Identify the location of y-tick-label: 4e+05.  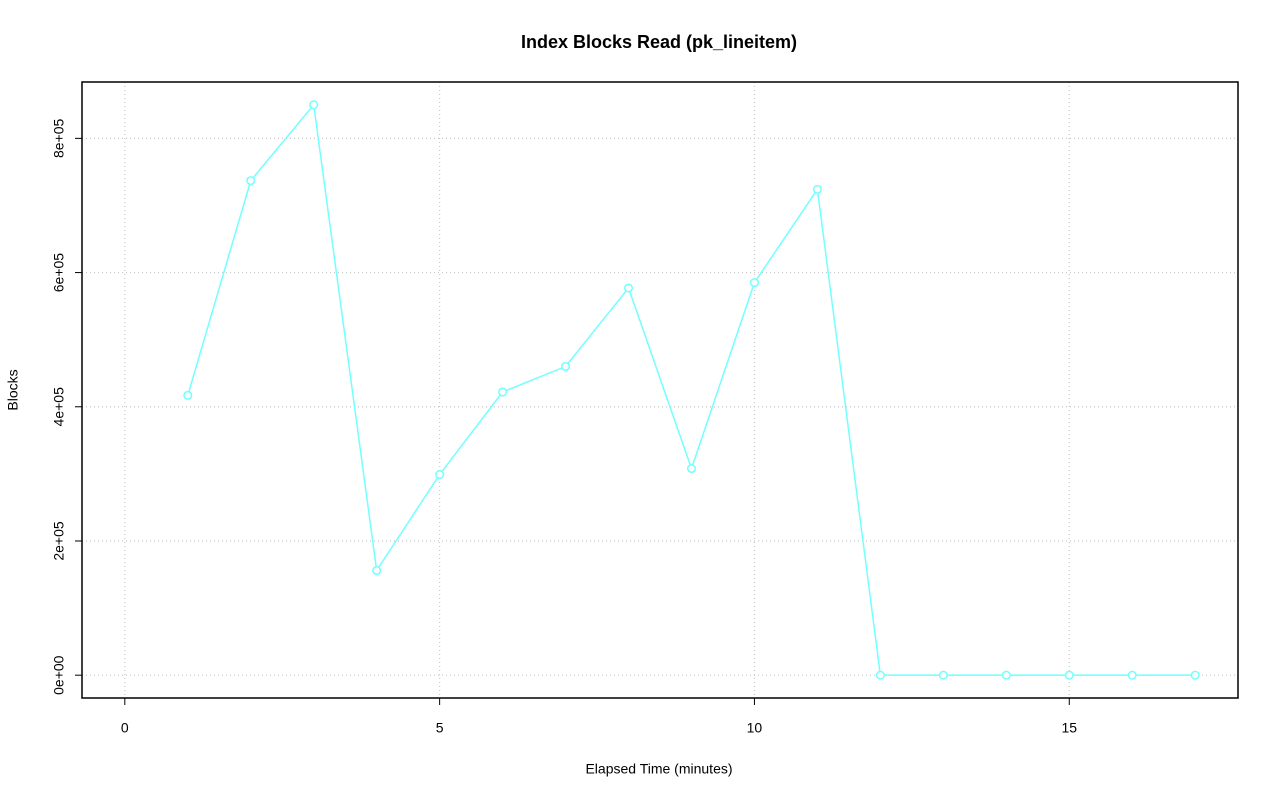
(59, 407).